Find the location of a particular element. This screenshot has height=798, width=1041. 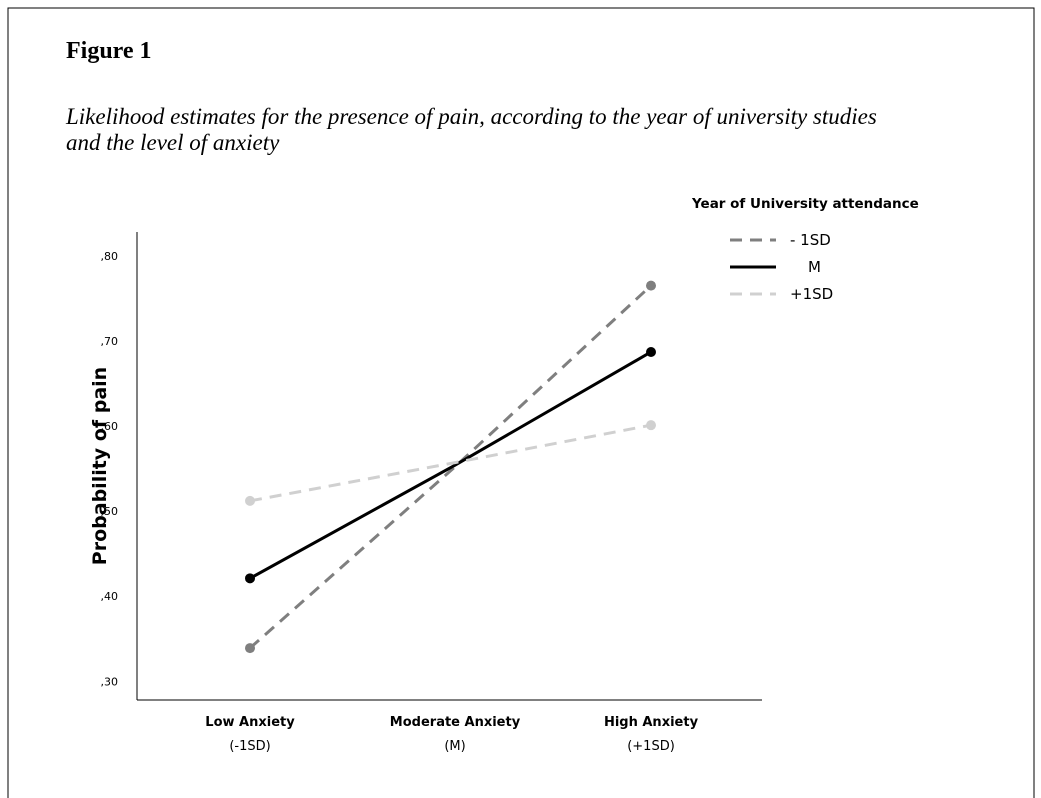

x-tick-label: Low Anxiety is located at coordinates (250, 722).